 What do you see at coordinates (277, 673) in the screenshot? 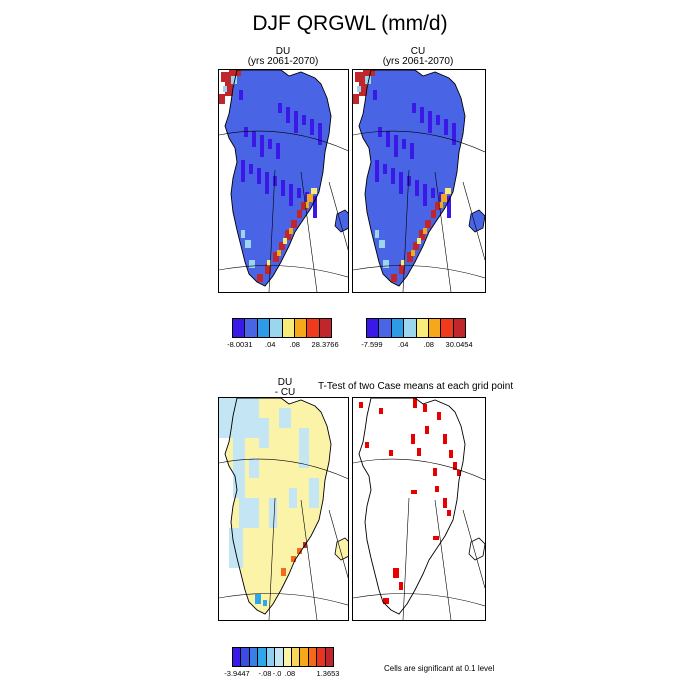
I see `colorbar-tick-label: -.0` at bounding box center [277, 673].